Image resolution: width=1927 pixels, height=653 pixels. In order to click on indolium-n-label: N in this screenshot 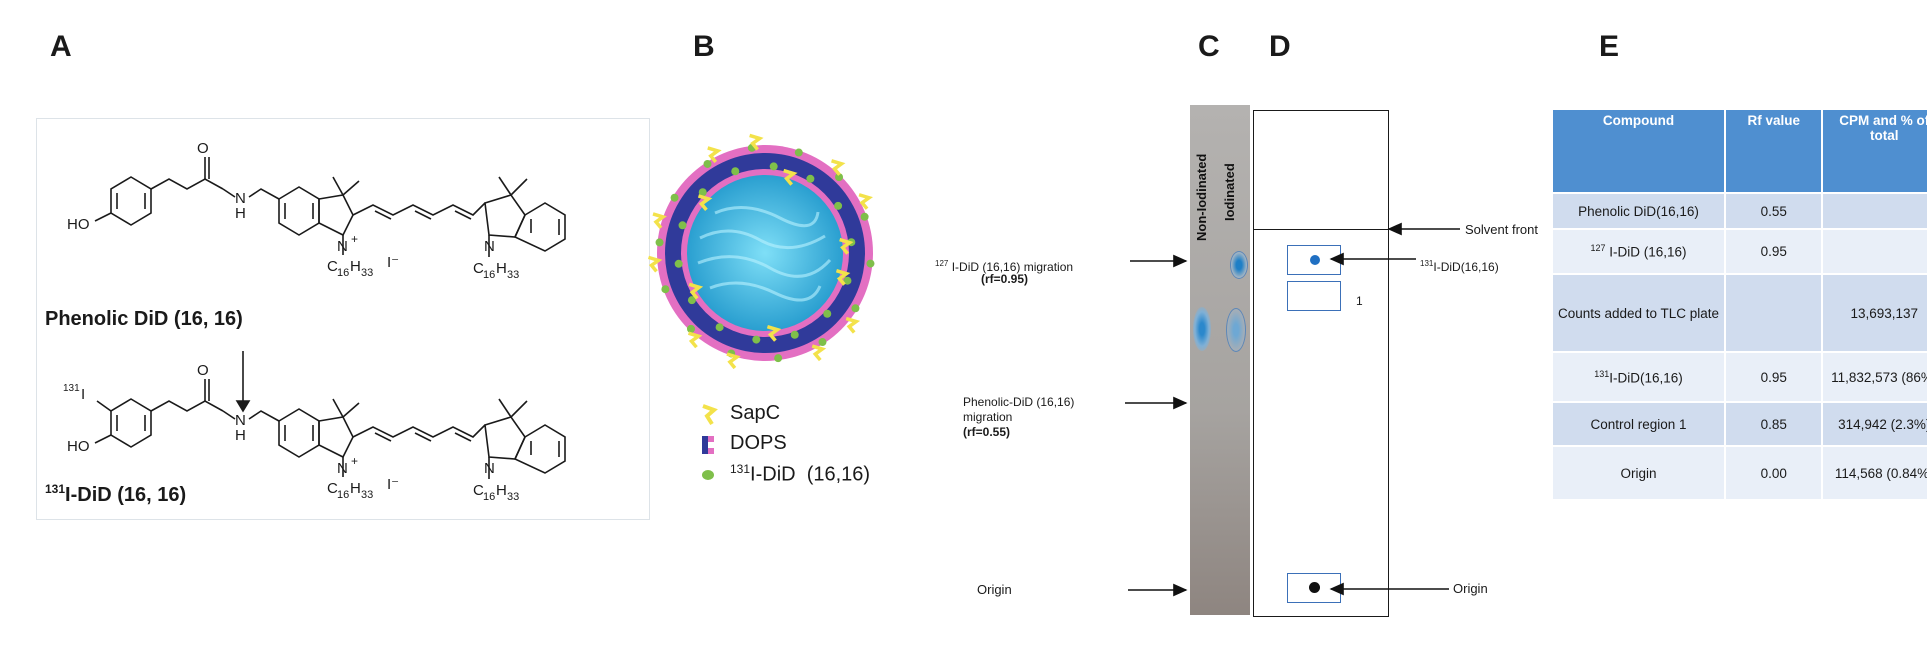, I will do `click(342, 246)`.